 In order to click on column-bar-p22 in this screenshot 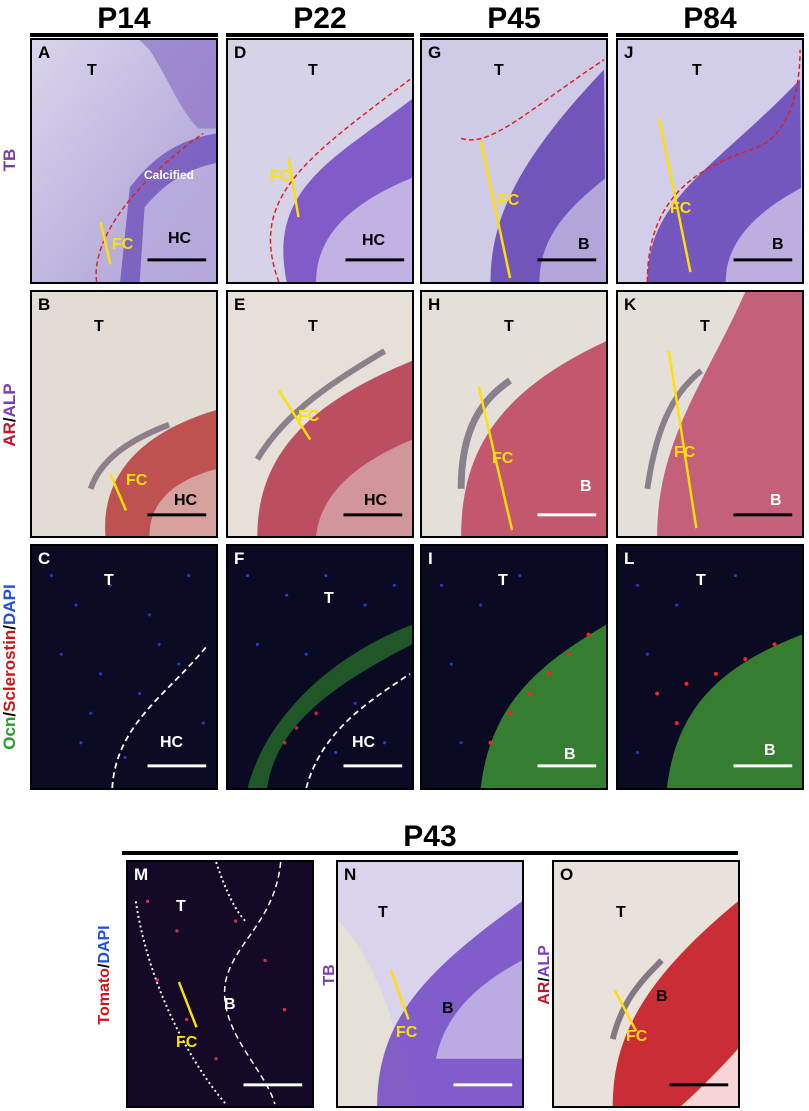, I will do `click(320, 35)`.